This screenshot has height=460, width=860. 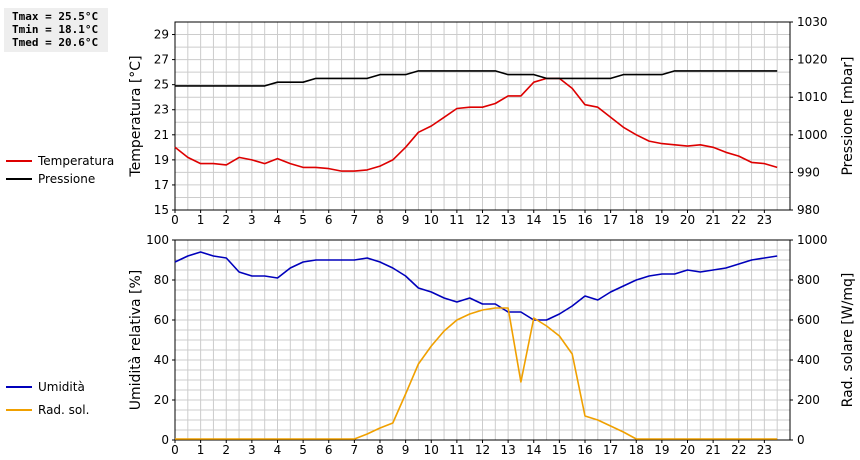 I want to click on legend-swatch-temperatura, so click(x=19, y=161).